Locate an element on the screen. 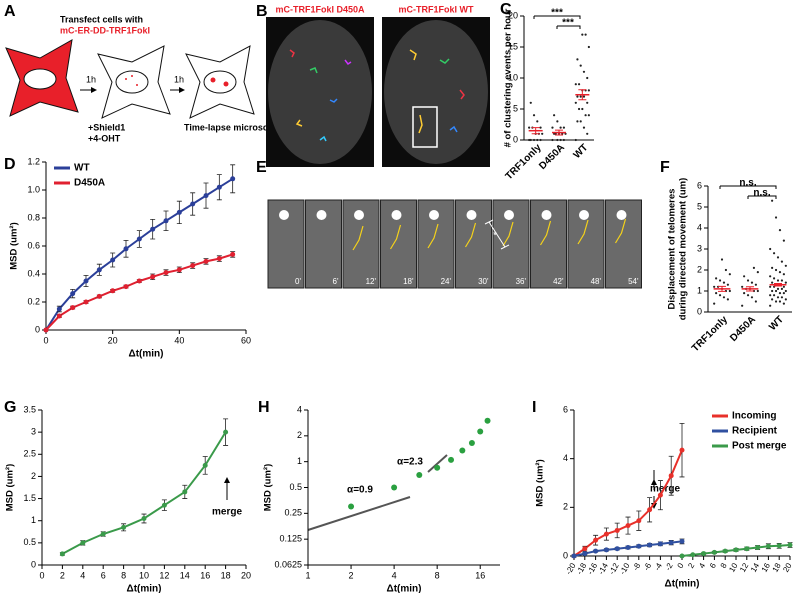  legend-label: D450A is located at coordinates (89, 183).